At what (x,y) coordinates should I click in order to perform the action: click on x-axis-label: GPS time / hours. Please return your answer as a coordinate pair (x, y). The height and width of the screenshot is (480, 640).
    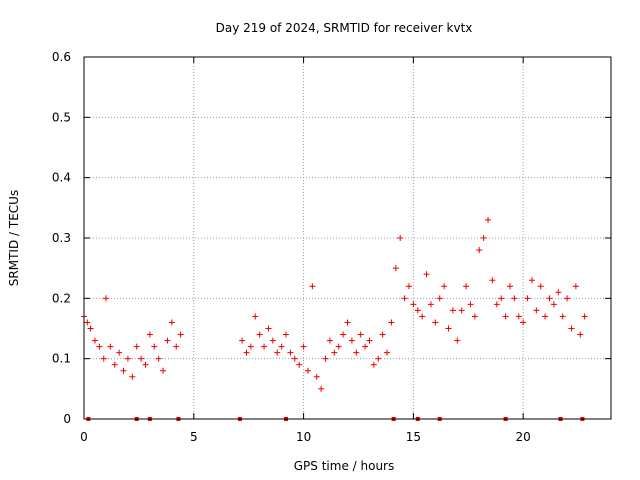
    Looking at the image, I should click on (344, 466).